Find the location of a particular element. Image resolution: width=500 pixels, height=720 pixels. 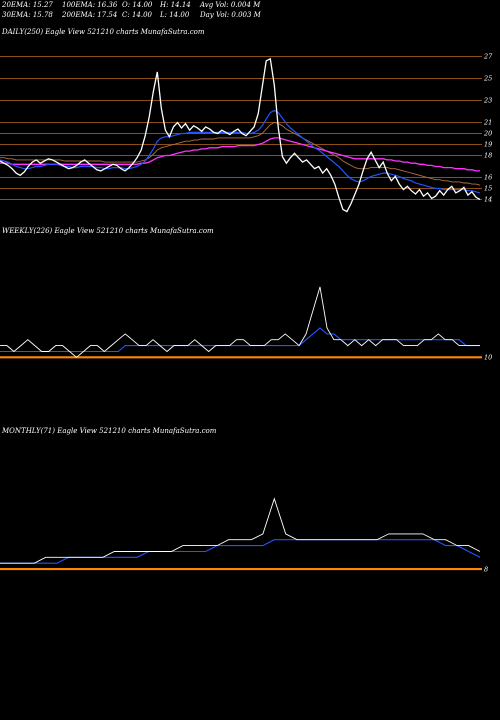

ema100-readout: 100EMA: 16.36 is located at coordinates (90, 5).